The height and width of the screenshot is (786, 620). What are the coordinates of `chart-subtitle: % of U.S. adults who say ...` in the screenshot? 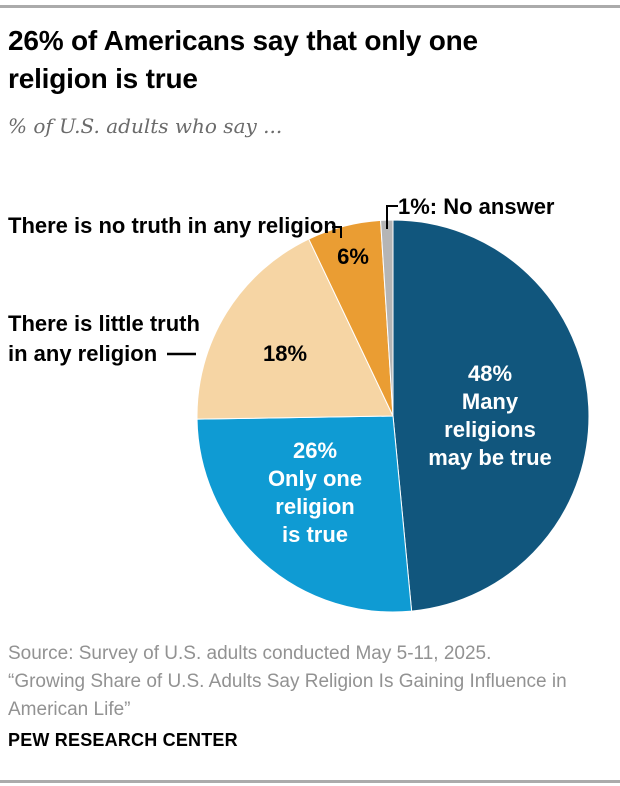 It's located at (145, 126).